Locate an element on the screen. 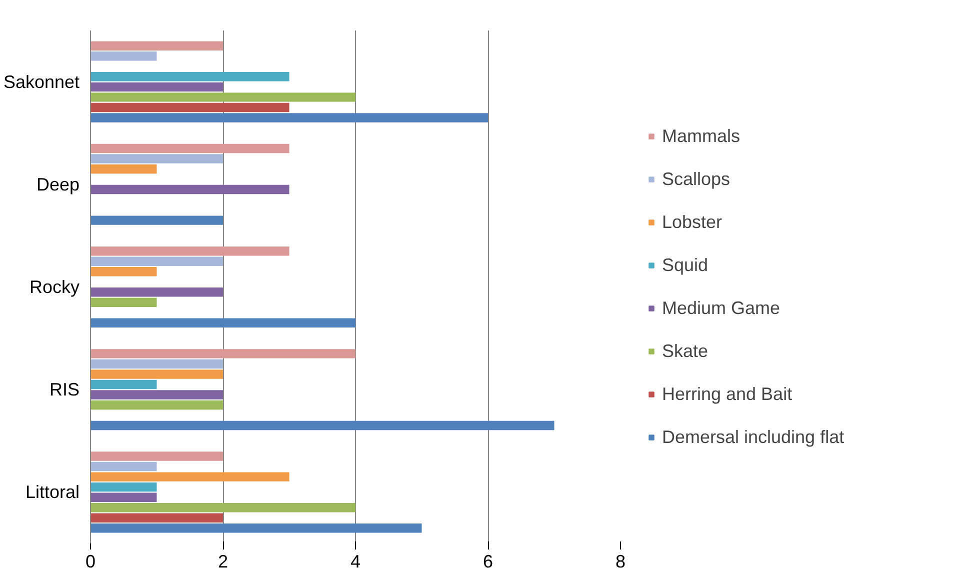 Image resolution: width=959 pixels, height=579 pixels. legend-label: Medium Game is located at coordinates (721, 308).